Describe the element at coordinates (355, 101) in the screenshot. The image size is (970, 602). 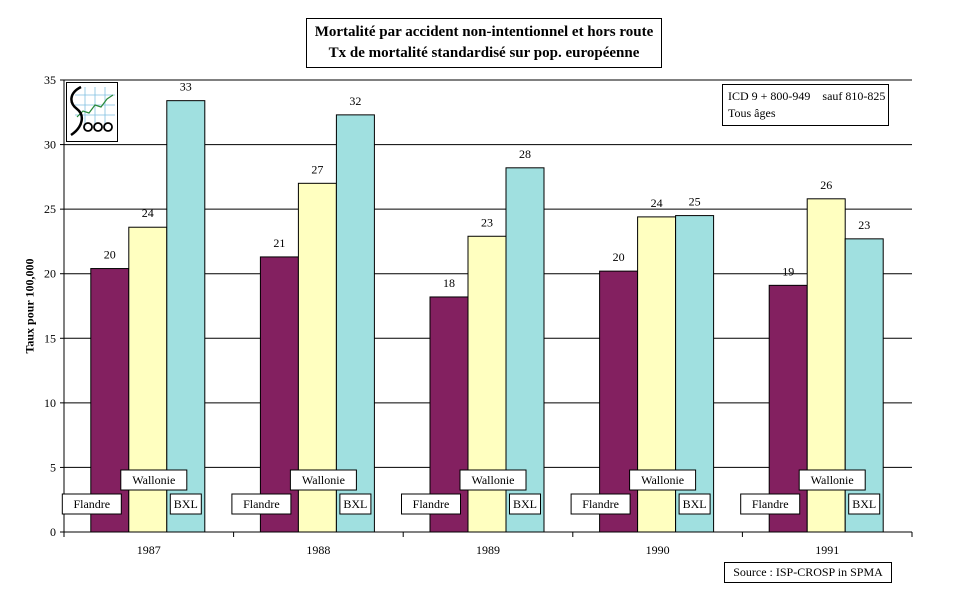
I see `data-label: 32` at that location.